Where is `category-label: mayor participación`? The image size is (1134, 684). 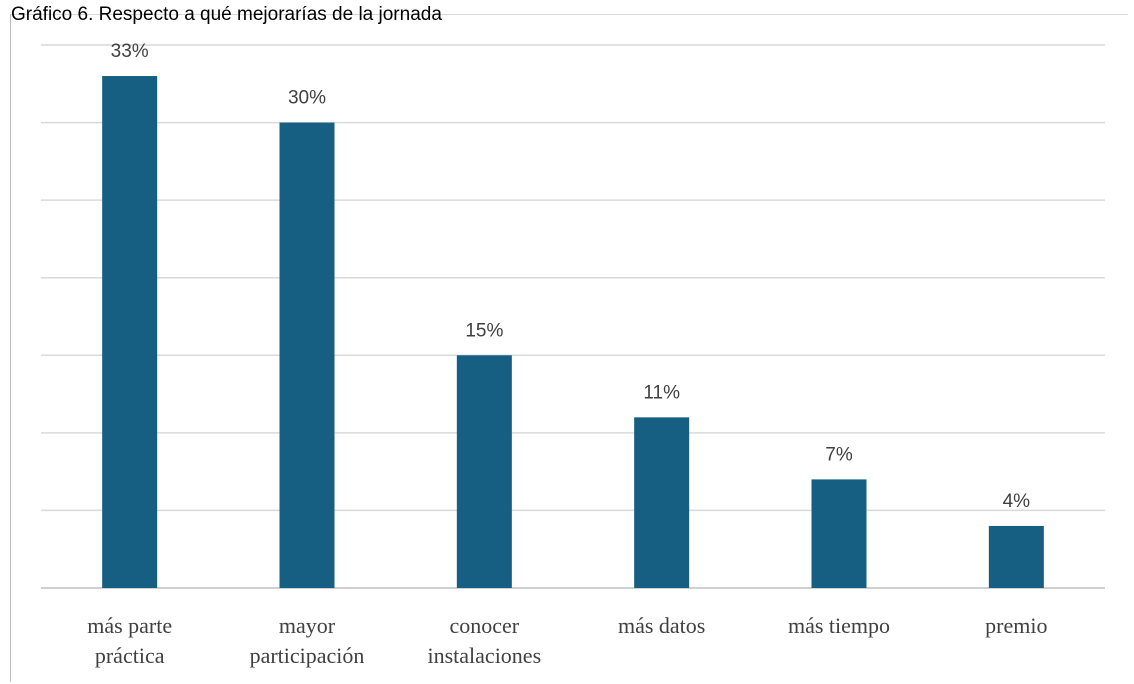 category-label: mayor participación is located at coordinates (307, 640).